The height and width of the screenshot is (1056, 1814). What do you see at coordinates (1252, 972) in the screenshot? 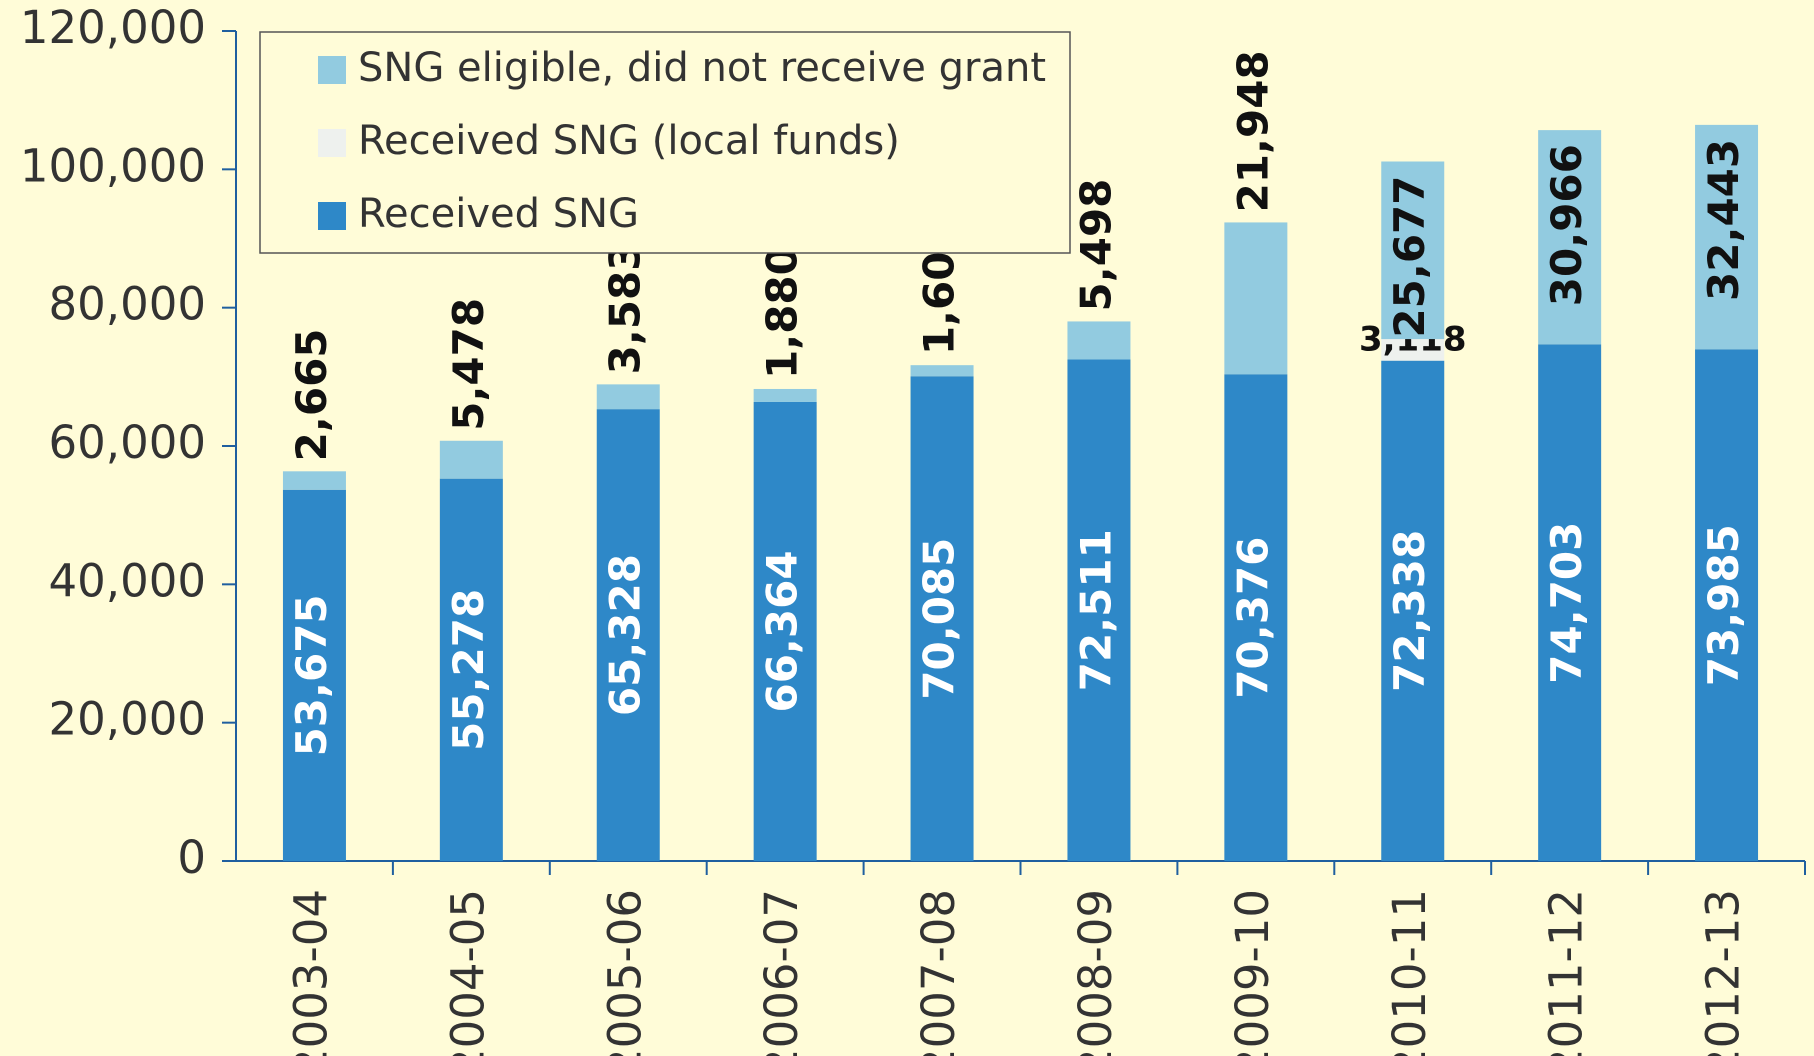
I see `x-tick-label: 2009-10` at bounding box center [1252, 972].